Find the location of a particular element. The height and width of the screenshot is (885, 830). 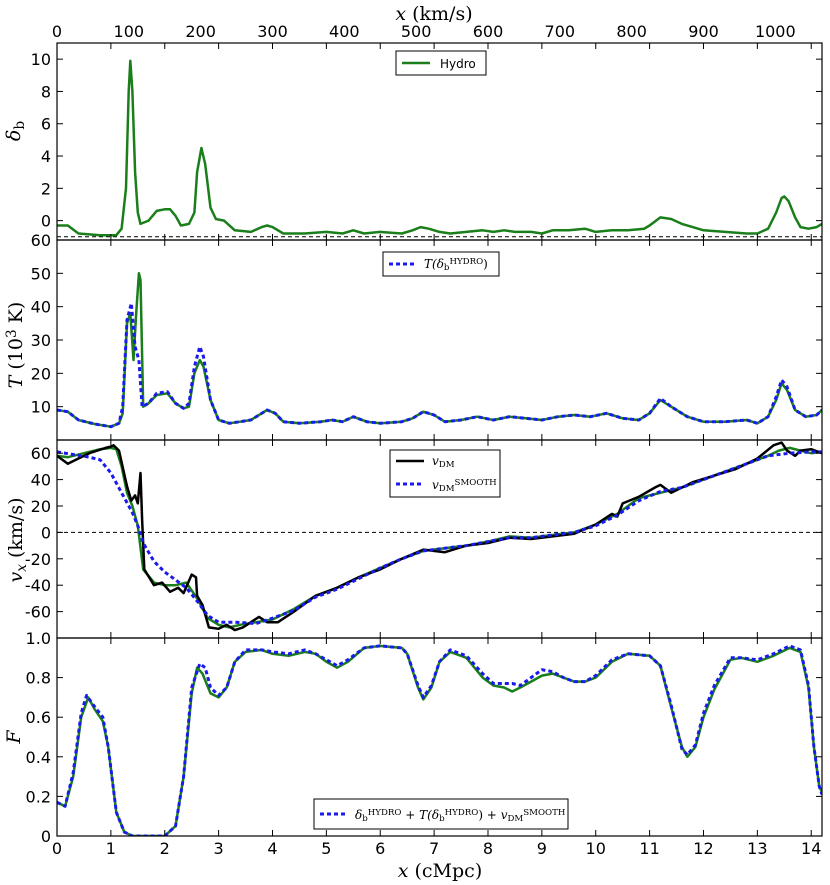

legend-label-flux: δbHYDRO + T(δbHYDRO) + vDMSMOOTH is located at coordinates (460, 816).